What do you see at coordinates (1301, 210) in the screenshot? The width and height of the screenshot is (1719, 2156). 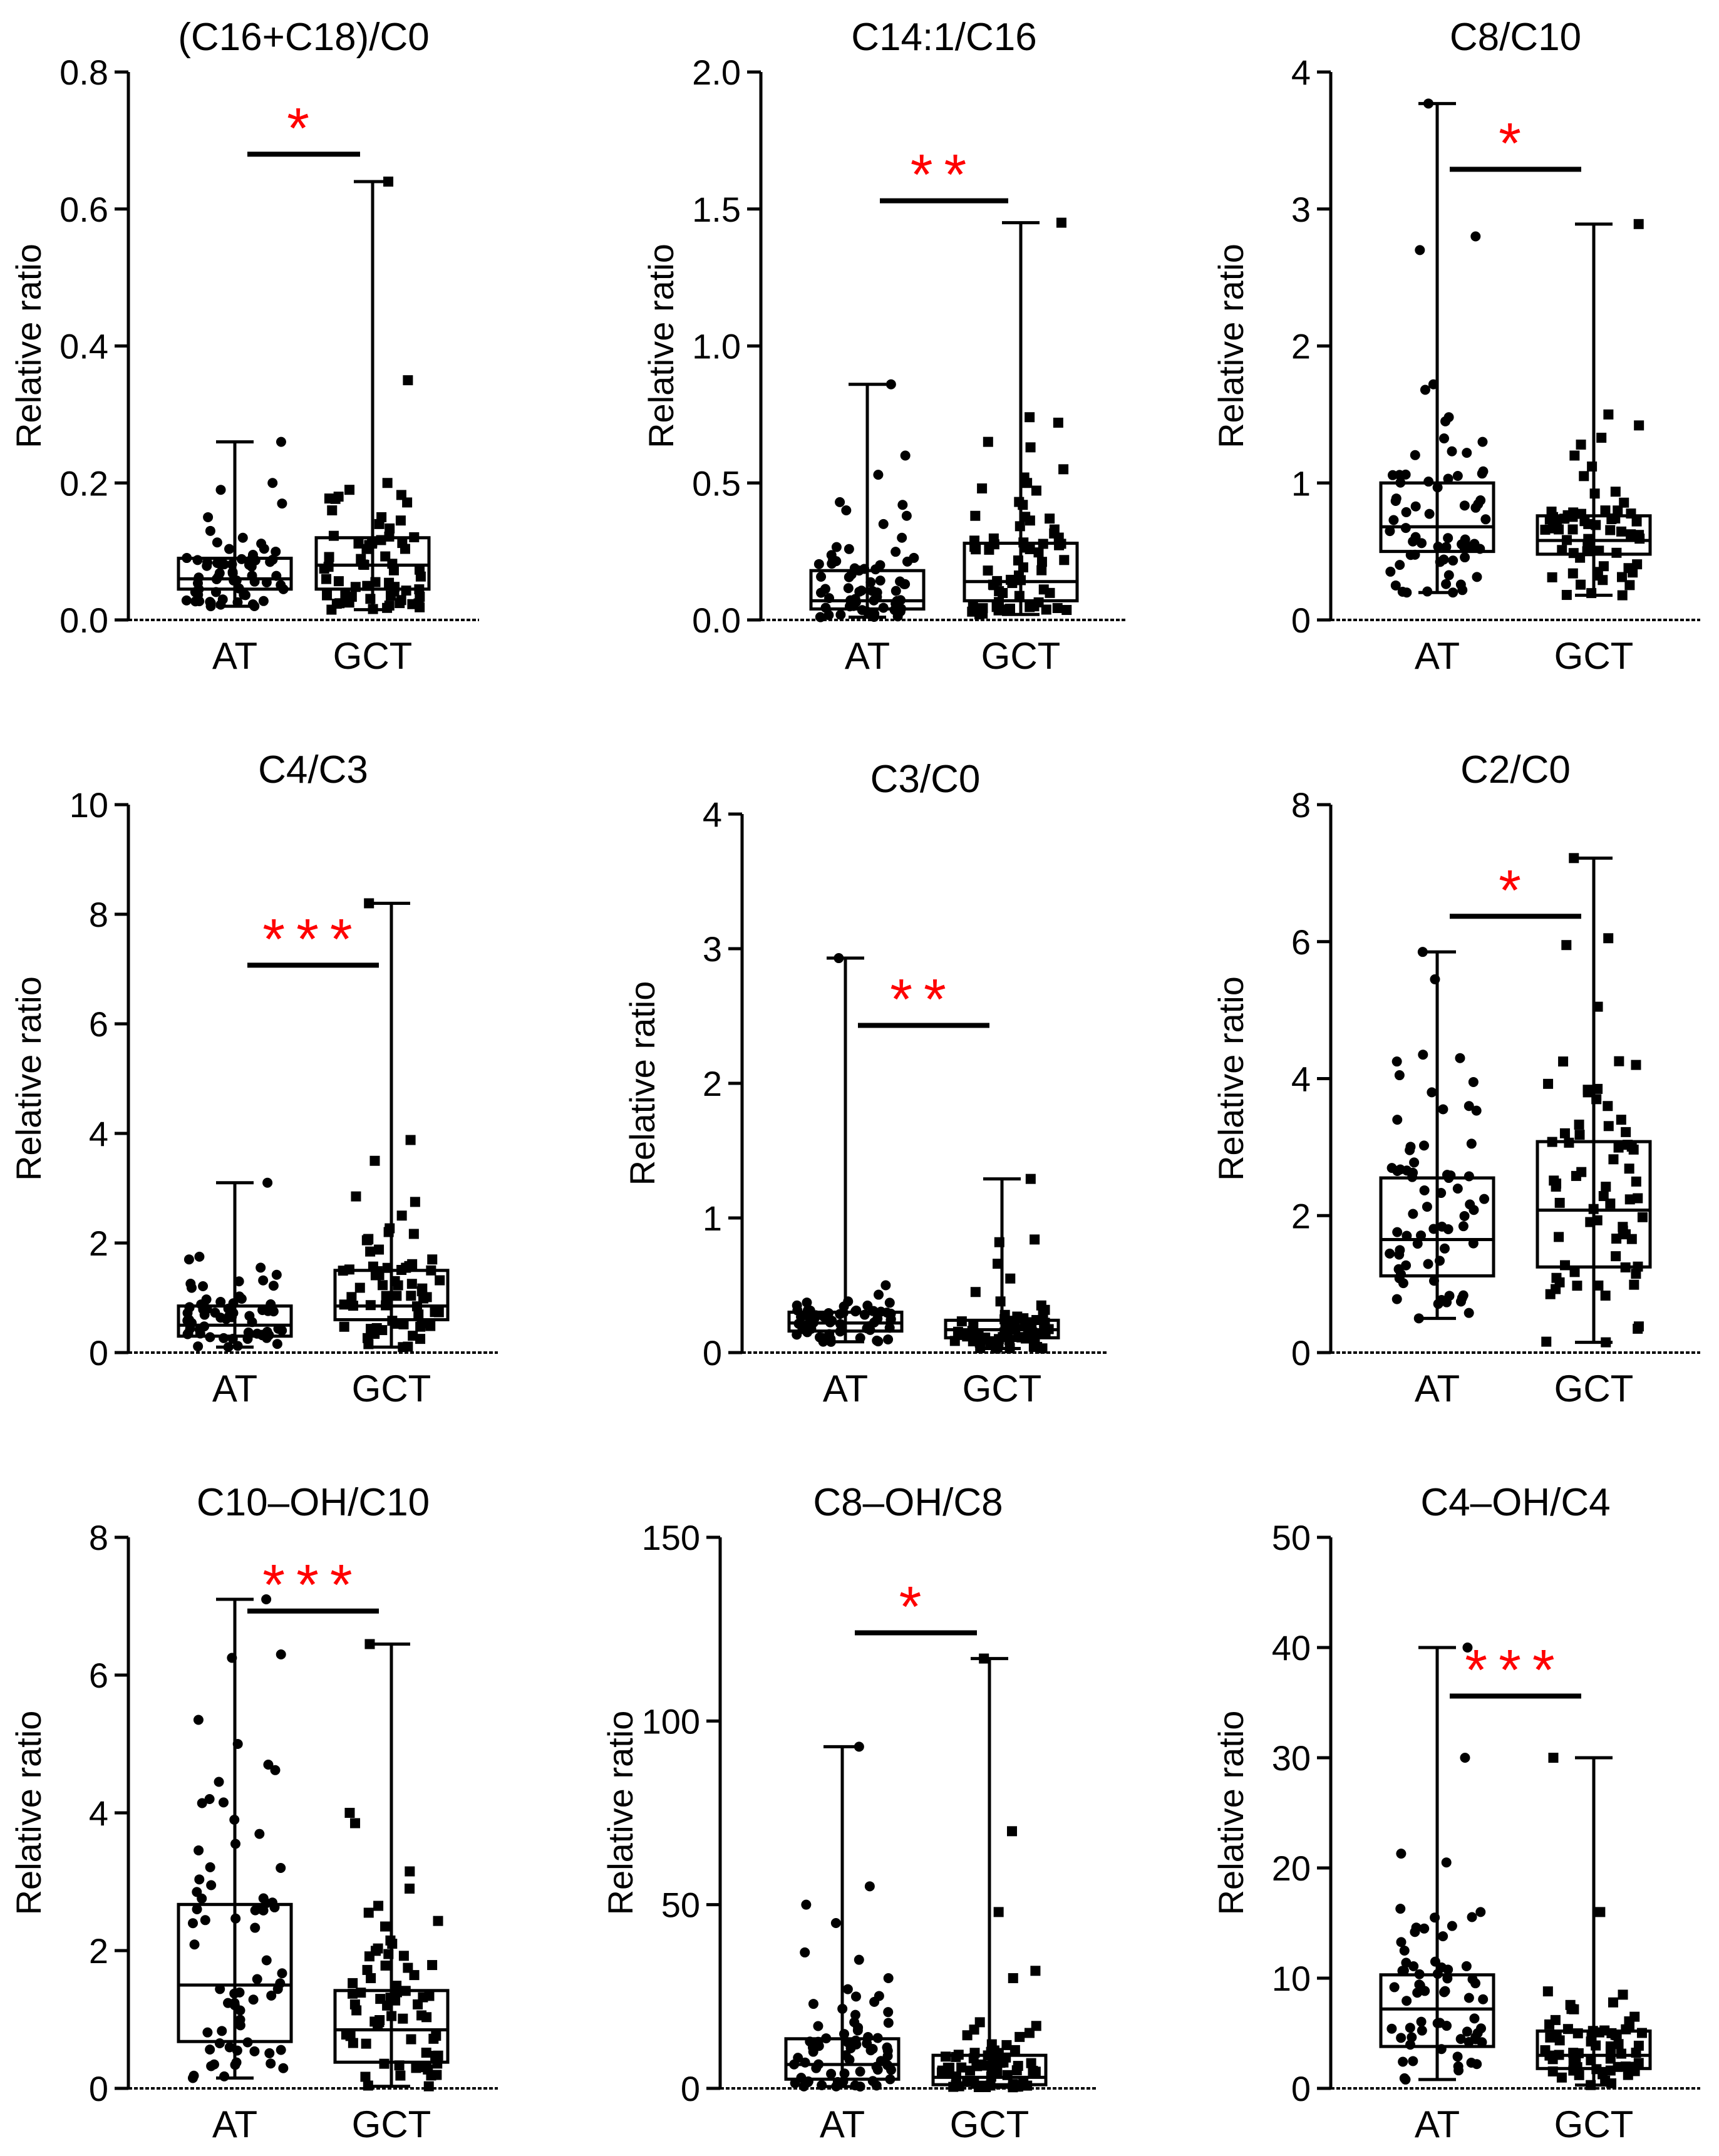 I see `y-tick-label: 3` at bounding box center [1301, 210].